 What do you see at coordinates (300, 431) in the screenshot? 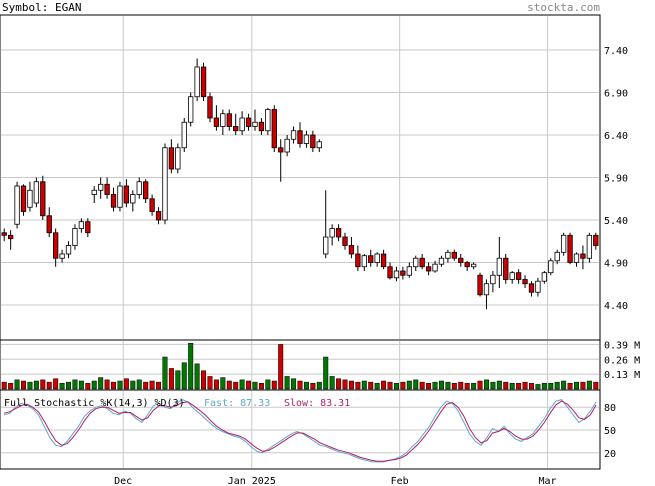
I see `stochastic-lines` at bounding box center [300, 431].